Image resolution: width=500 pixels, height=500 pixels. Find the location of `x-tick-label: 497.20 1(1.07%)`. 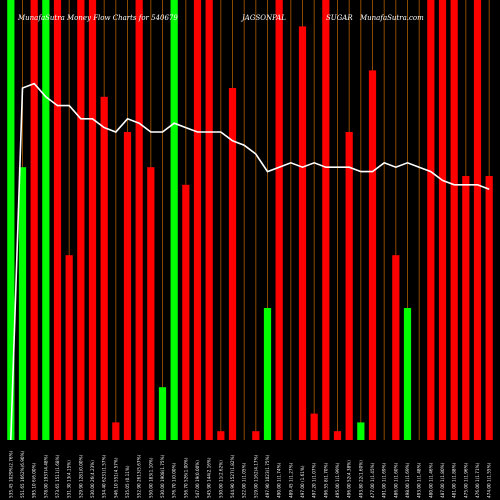

x-tick-label: 497.20 1(1.07%) is located at coordinates (314, 480).